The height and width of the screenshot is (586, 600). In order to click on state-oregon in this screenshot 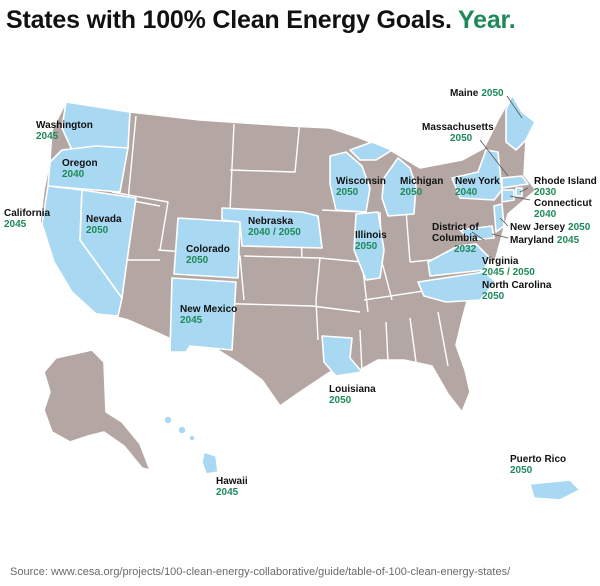, I will do `click(88, 169)`.